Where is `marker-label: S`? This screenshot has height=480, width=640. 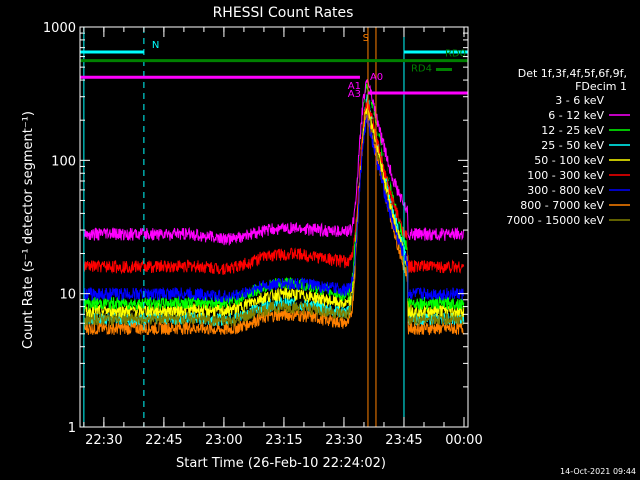
marker-label: S is located at coordinates (366, 38).